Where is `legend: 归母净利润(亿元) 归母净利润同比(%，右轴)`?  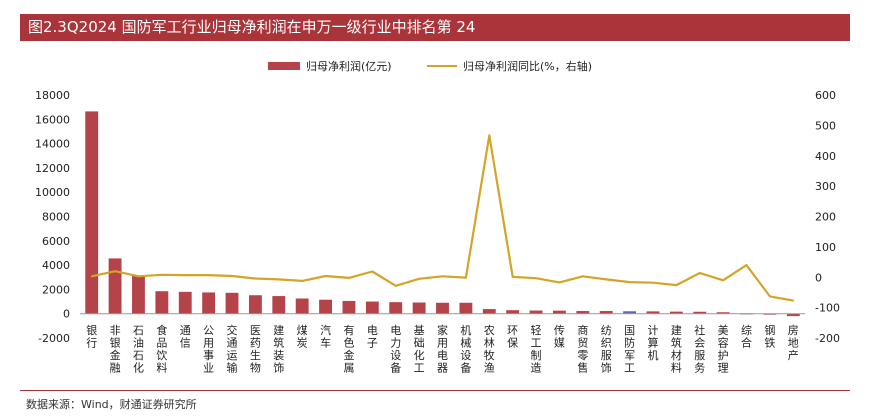 legend: 归母净利润(亿元) 归母净利润同比(%，右轴) is located at coordinates (435, 65).